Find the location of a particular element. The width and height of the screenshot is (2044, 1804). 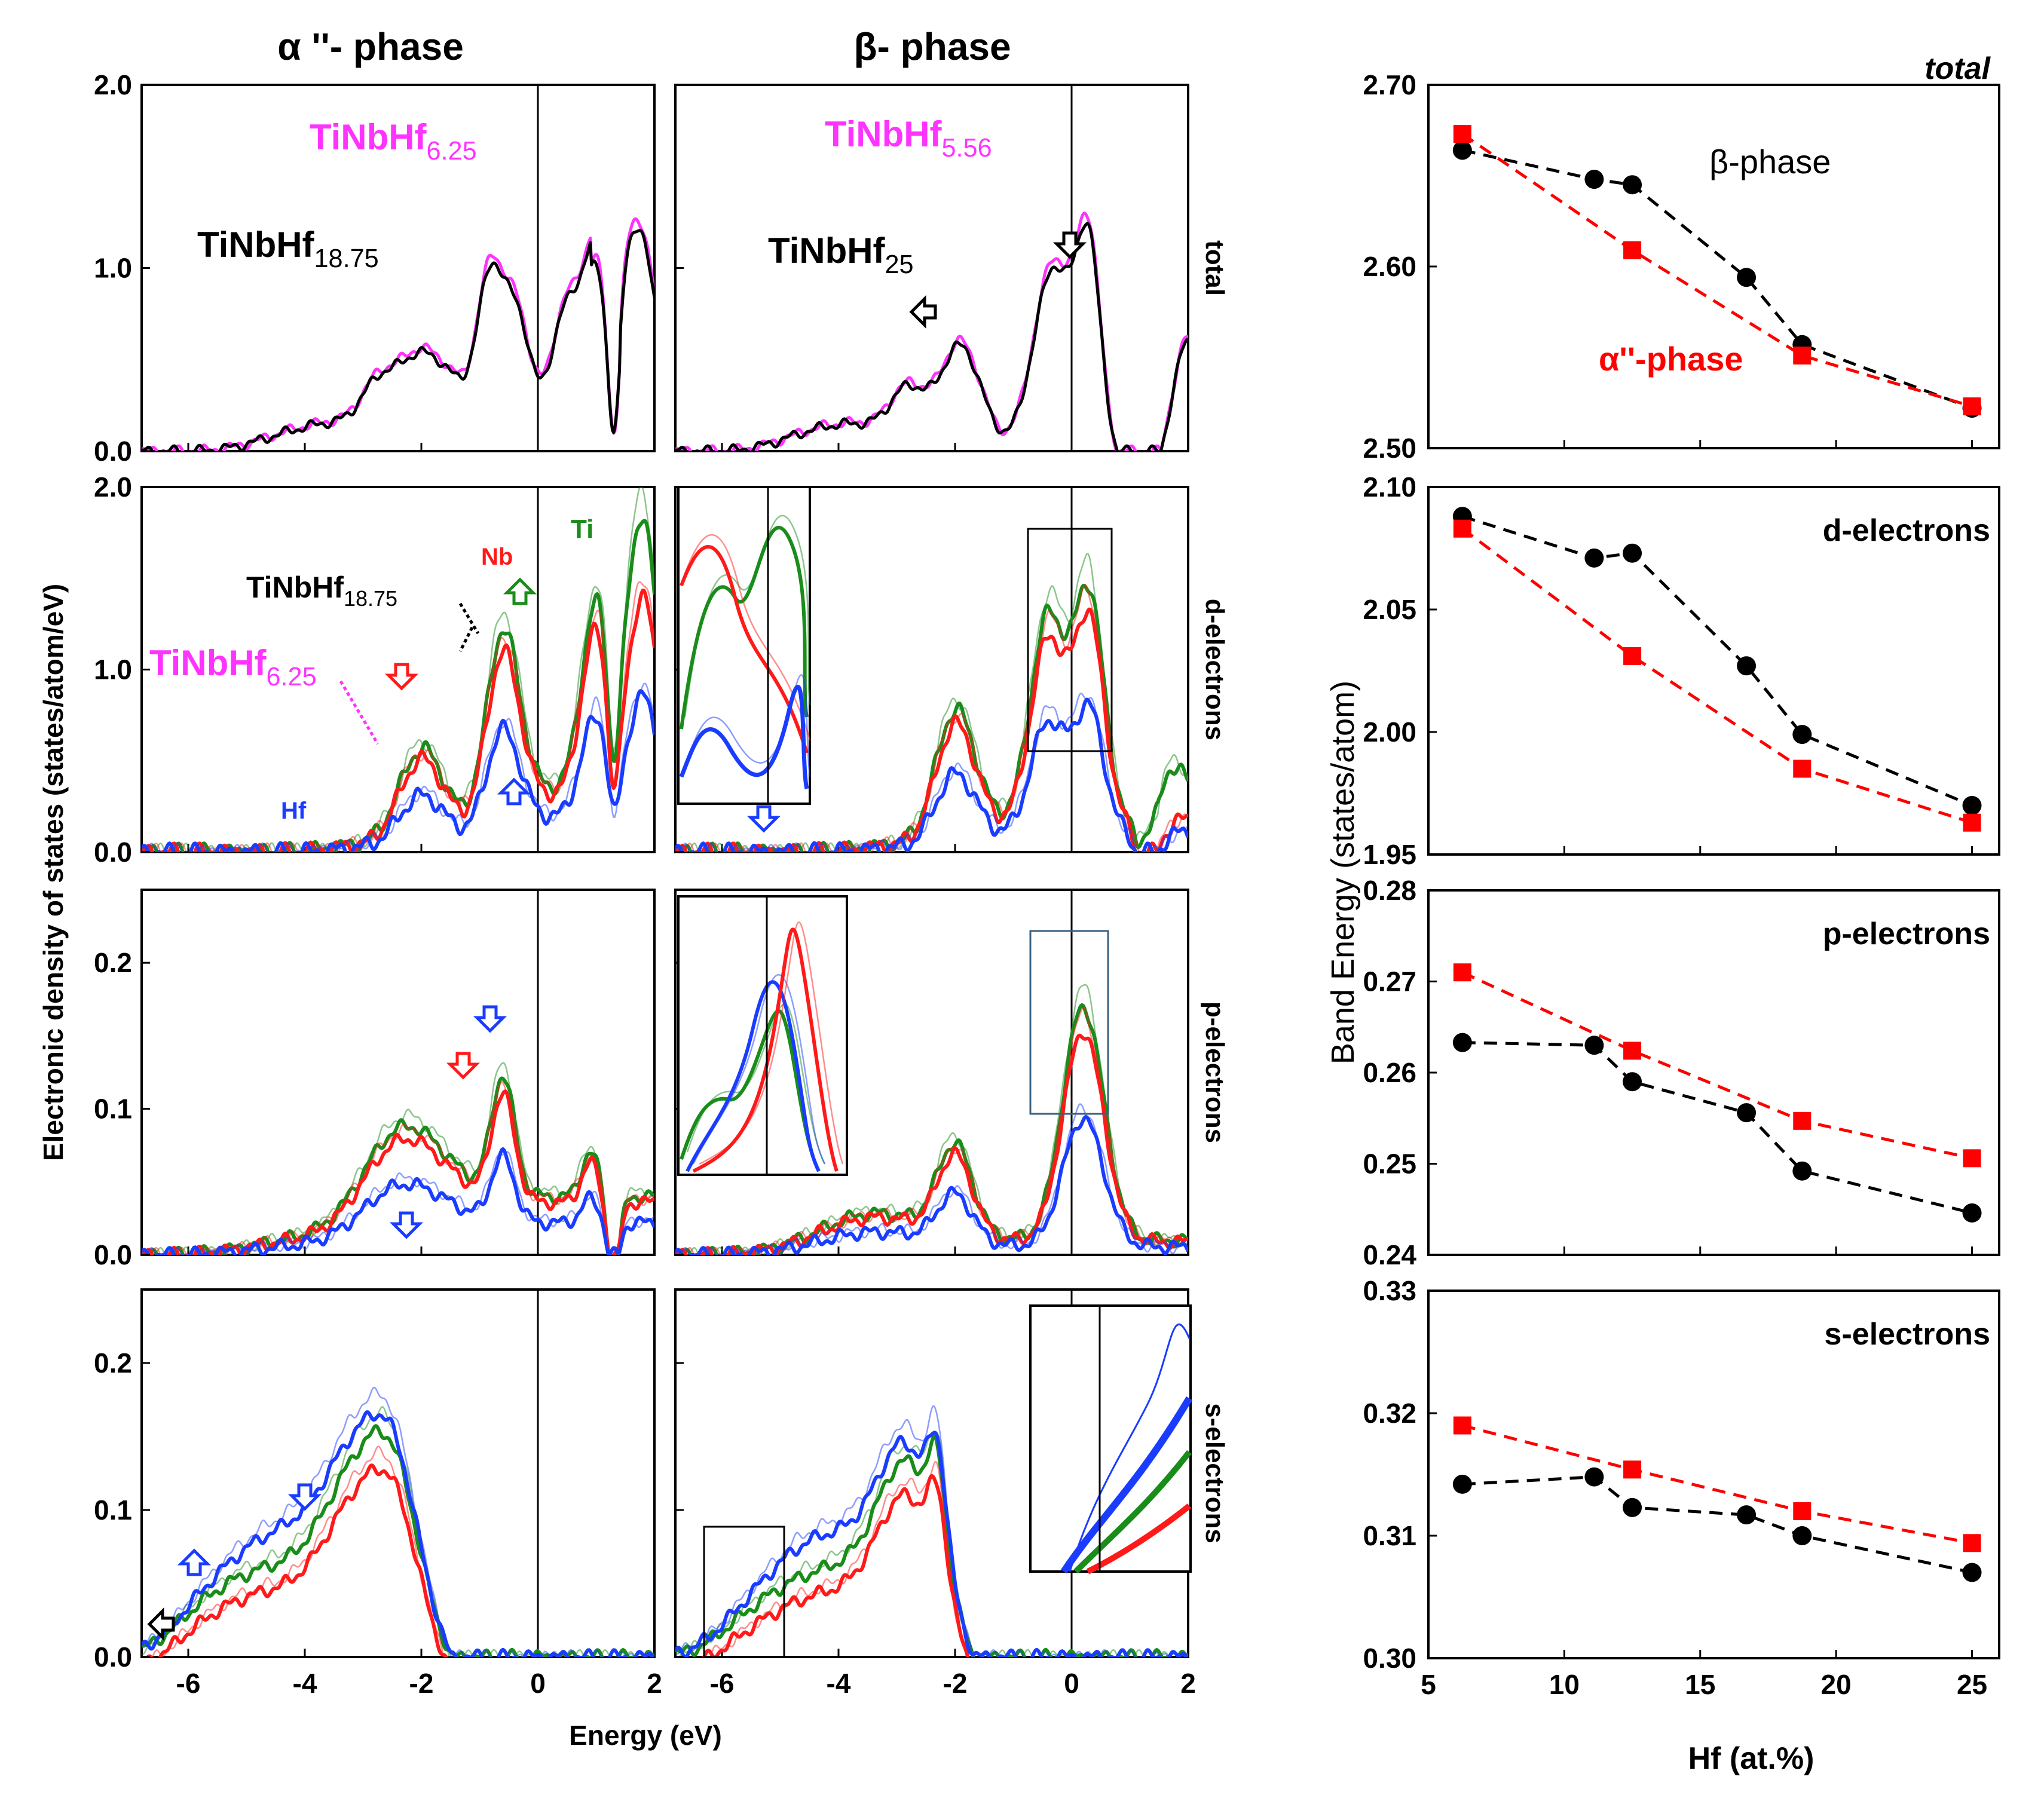

y-tick-label: 0.24 is located at coordinates (1390, 1254).